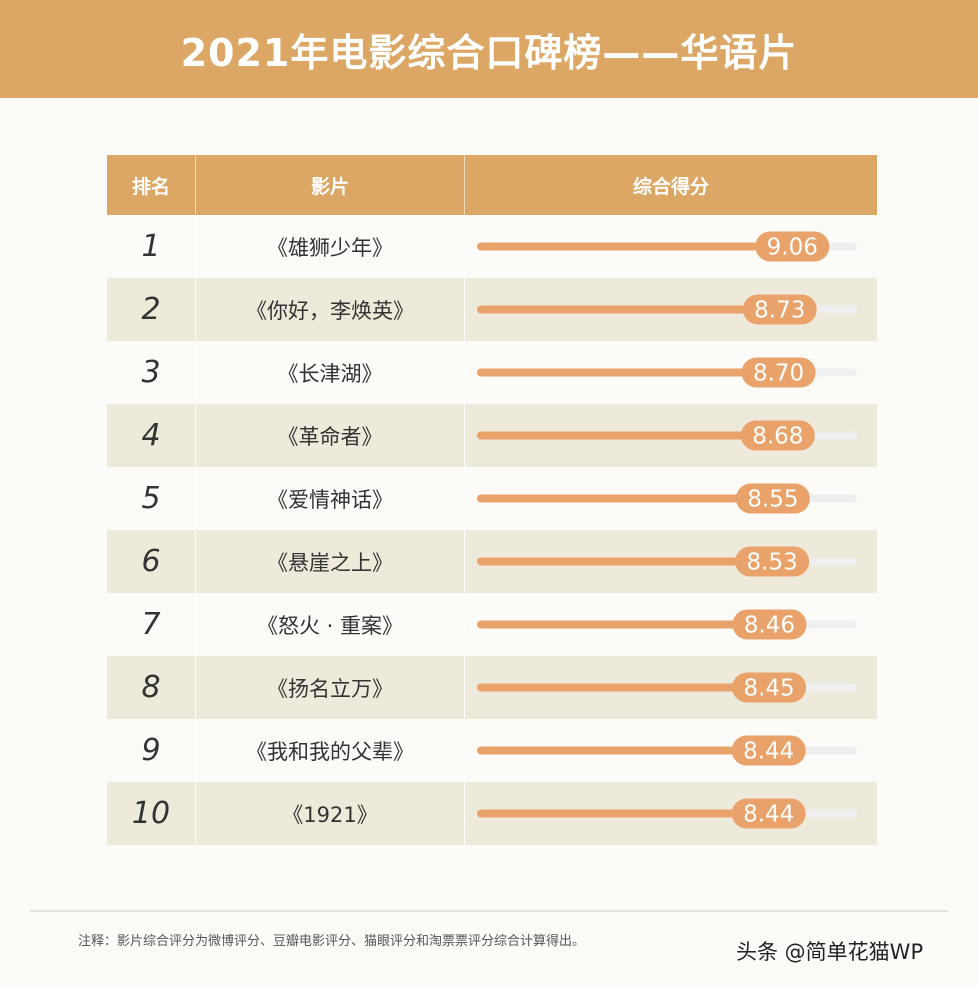 This screenshot has height=986, width=978. I want to click on rank-cell: 5, so click(151, 498).